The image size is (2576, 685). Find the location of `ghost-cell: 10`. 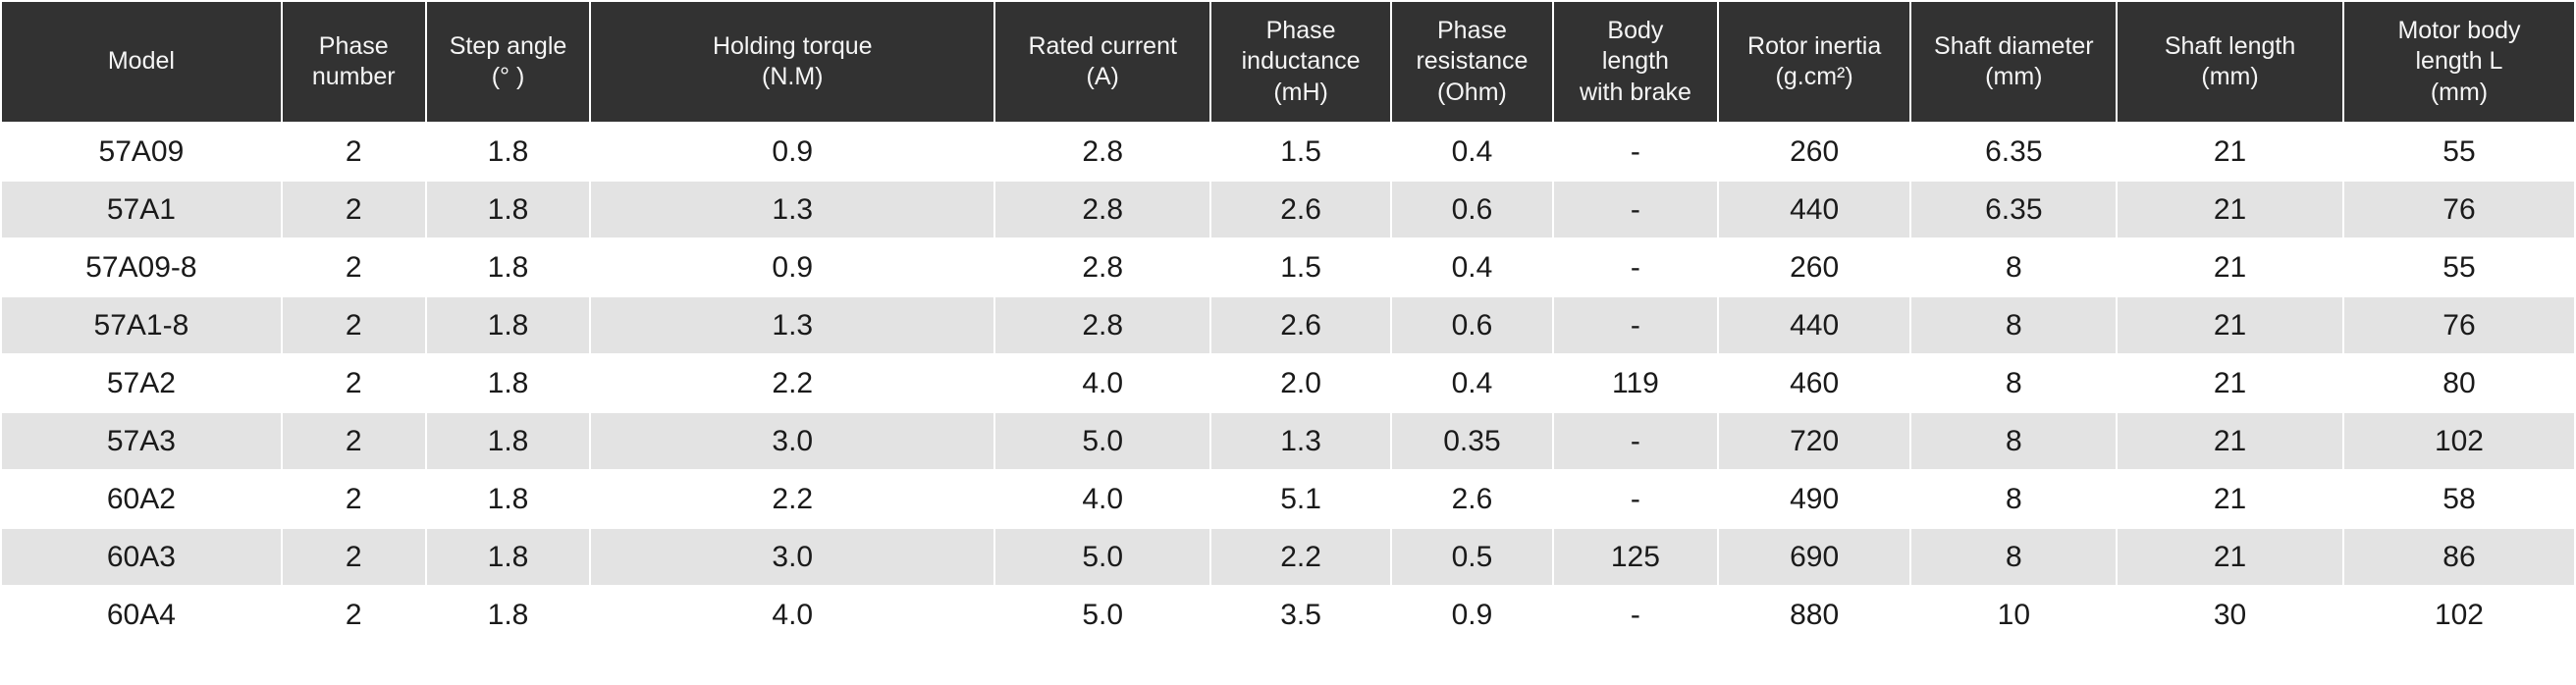

ghost-cell: 10 is located at coordinates (2014, 654).